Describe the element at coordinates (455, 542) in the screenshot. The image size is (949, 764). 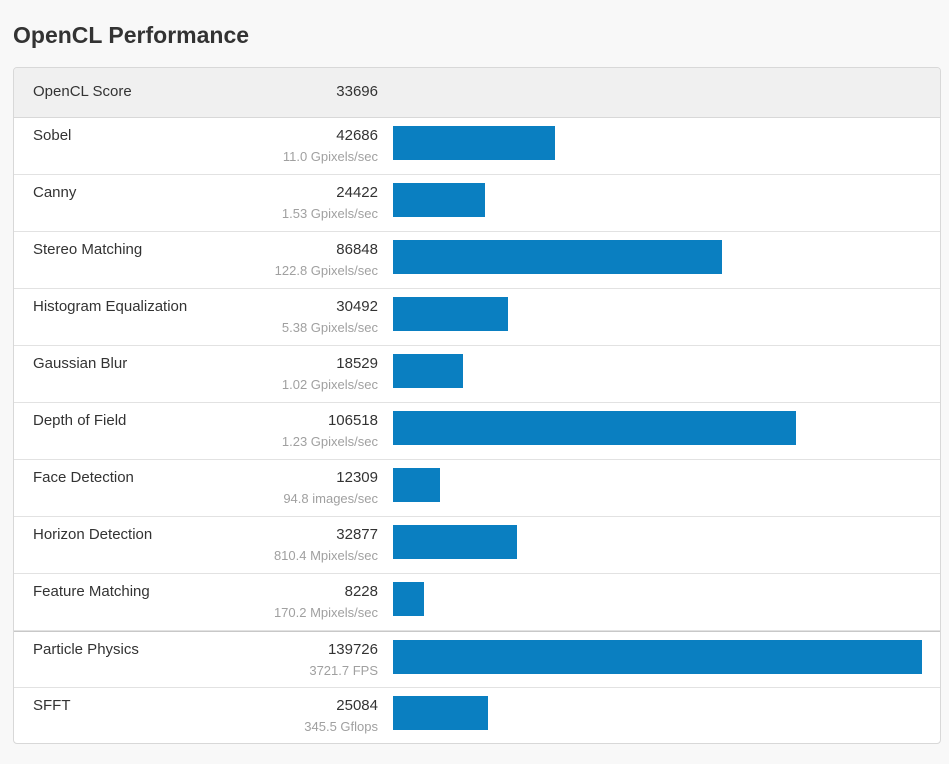
I see `bar-horizon-detection` at that location.